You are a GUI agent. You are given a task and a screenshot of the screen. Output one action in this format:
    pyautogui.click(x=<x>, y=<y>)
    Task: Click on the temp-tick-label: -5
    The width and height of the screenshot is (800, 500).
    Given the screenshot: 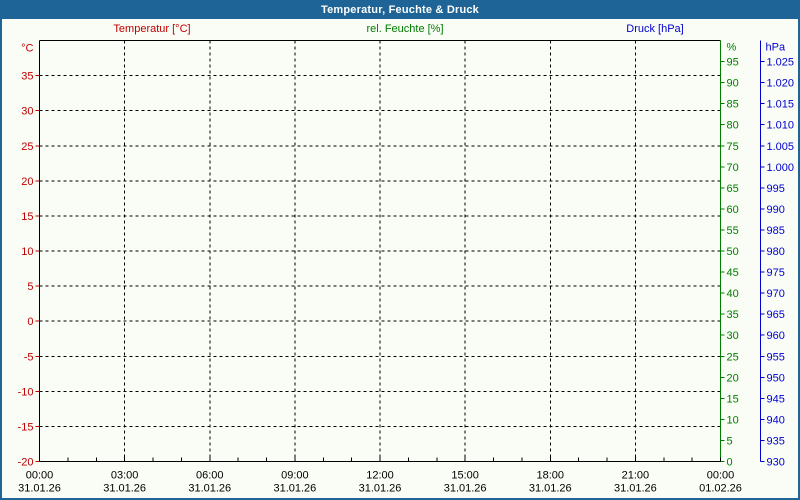 What is the action you would take?
    pyautogui.click(x=29, y=357)
    